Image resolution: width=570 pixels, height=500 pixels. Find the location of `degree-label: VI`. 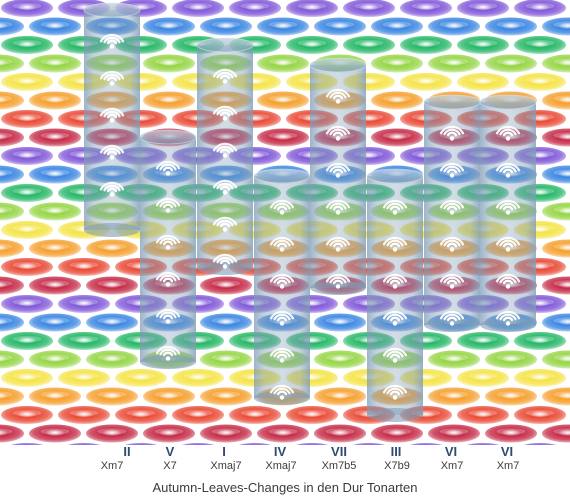

degree-label: VI is located at coordinates (507, 451).